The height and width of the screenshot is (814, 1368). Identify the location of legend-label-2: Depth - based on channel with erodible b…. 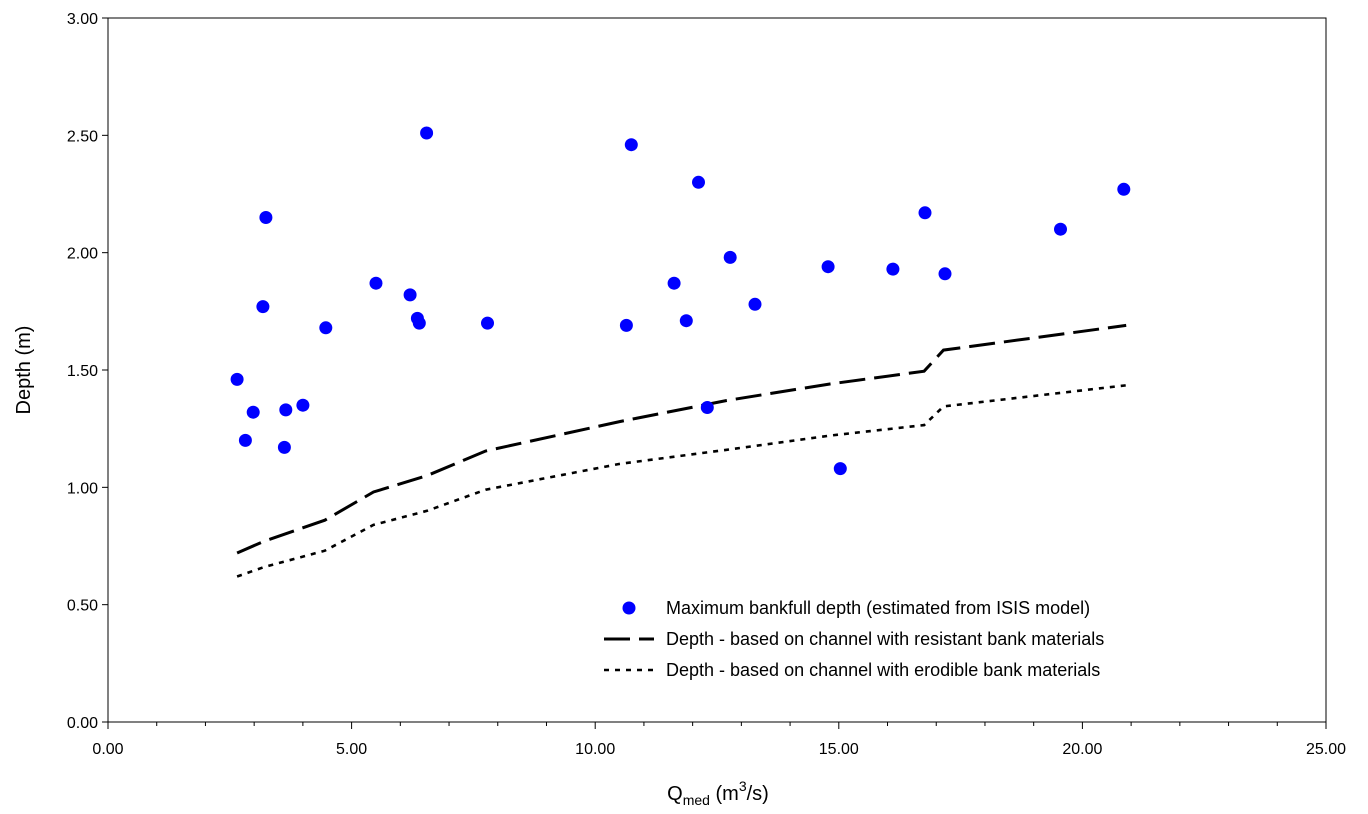
(883, 670).